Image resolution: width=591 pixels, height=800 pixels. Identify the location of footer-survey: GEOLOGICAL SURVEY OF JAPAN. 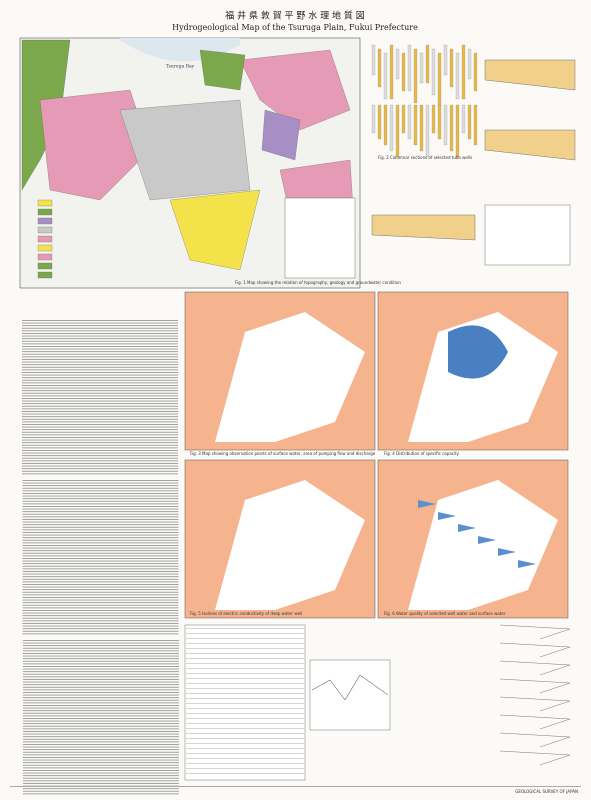
(546, 791).